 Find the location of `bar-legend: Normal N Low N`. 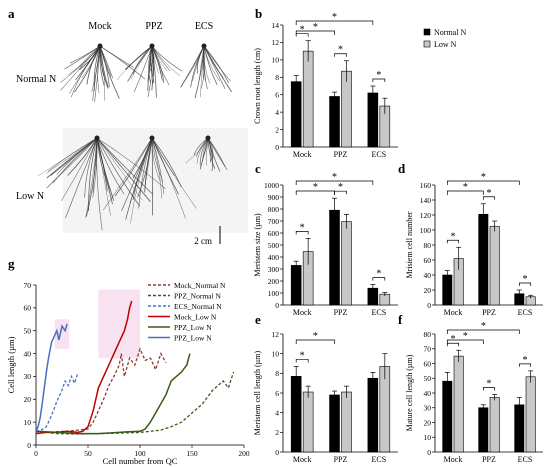

bar-legend: Normal N Low N is located at coordinates (444, 38).